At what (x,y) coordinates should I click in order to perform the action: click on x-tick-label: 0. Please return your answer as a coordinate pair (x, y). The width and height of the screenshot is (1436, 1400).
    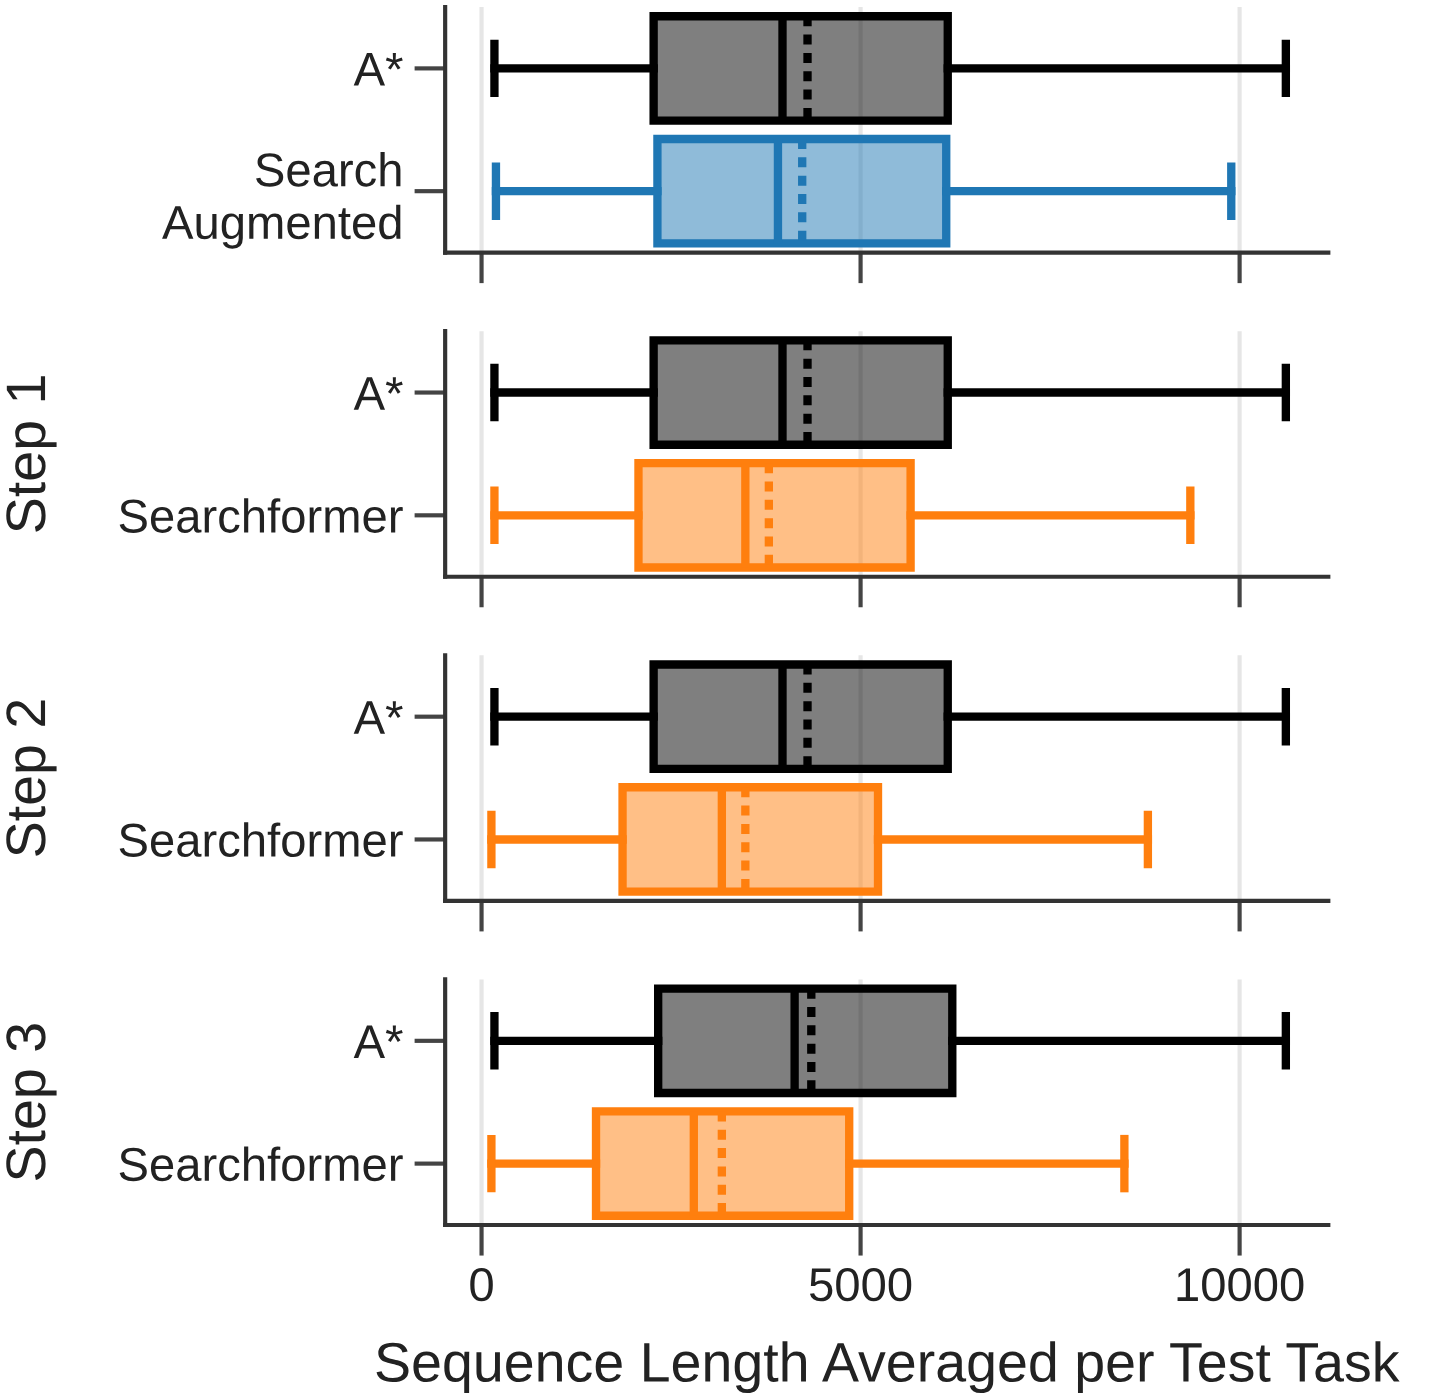
    Looking at the image, I should click on (481, 1284).